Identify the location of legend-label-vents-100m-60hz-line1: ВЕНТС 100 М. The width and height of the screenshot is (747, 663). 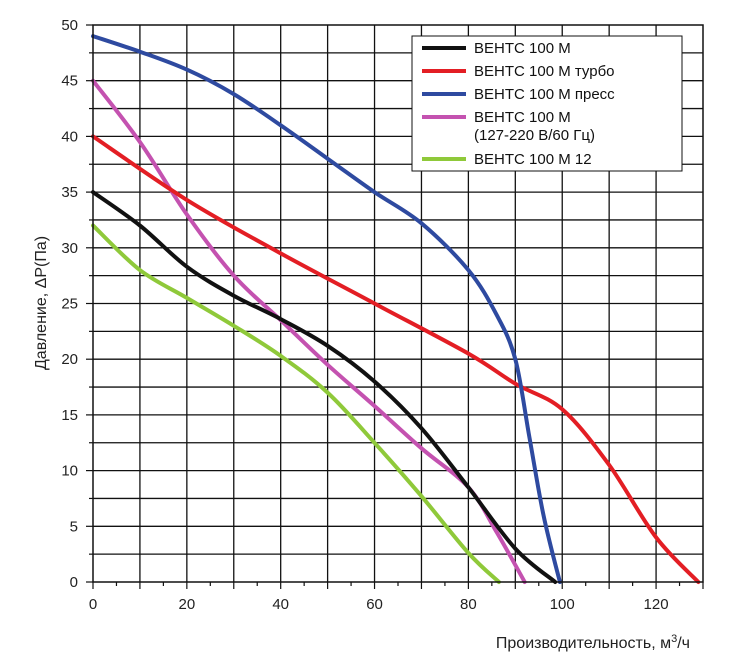
(522, 117).